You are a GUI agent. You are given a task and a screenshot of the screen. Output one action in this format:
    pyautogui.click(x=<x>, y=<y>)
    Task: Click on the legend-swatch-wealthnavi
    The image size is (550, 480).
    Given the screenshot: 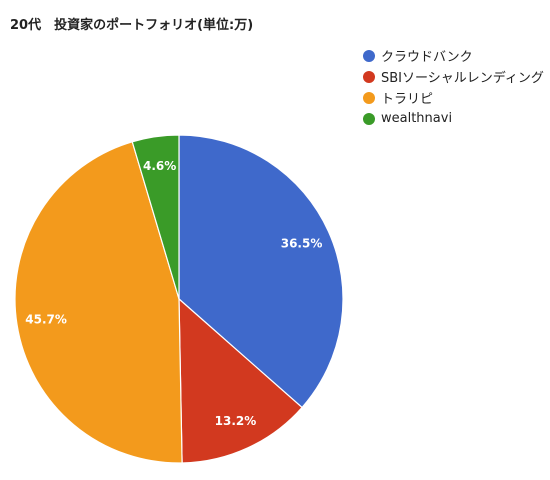 What is the action you would take?
    pyautogui.click(x=369, y=118)
    